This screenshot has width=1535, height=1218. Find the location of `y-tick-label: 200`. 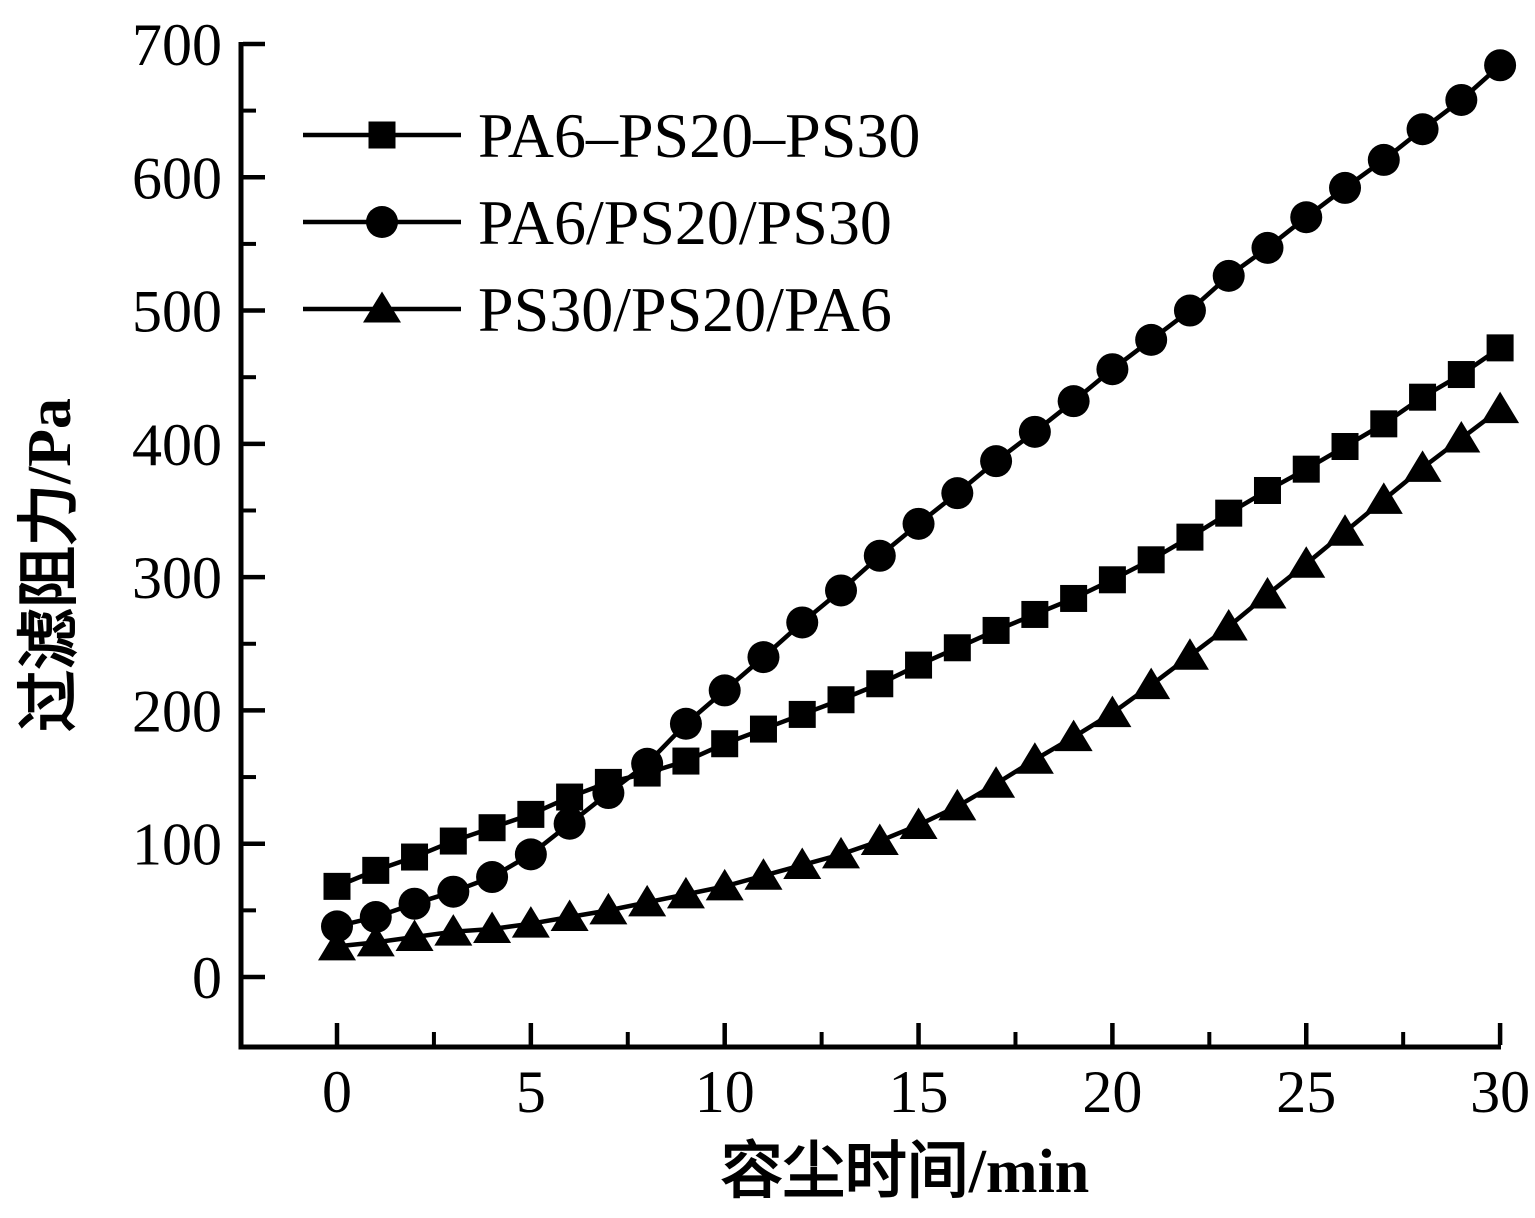

y-tick-label: 200 is located at coordinates (177, 711).